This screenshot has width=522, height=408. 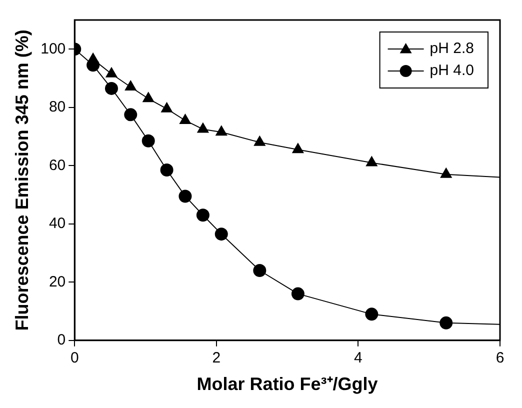 What do you see at coordinates (452, 49) in the screenshot?
I see `legend-label: pH 2.8` at bounding box center [452, 49].